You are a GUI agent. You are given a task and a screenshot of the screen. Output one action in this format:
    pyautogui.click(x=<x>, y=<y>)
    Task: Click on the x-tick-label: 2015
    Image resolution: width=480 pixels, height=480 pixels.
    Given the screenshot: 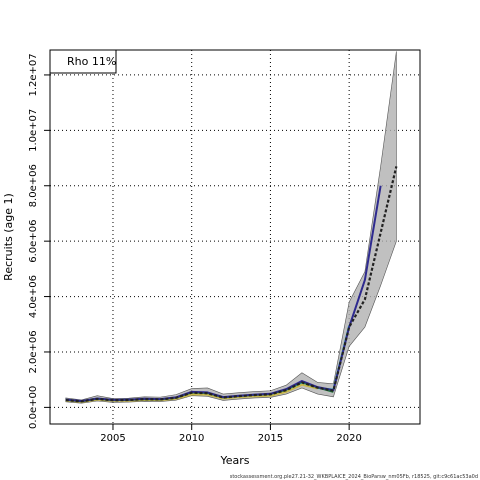 What is the action you would take?
    pyautogui.click(x=270, y=438)
    